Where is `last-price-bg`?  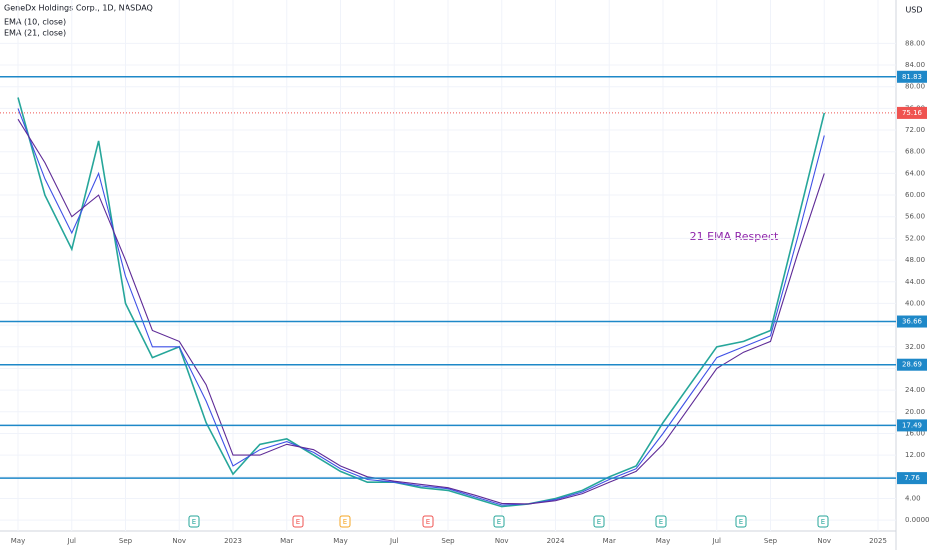 last-price-bg is located at coordinates (912, 112).